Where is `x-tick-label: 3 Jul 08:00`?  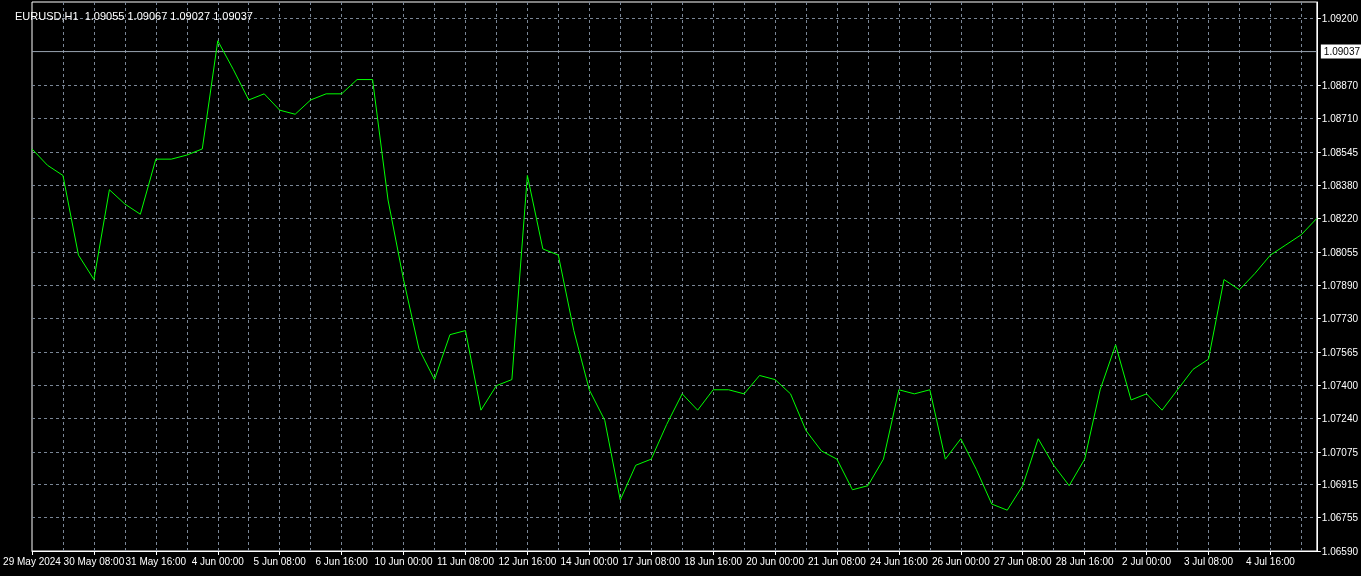
x-tick-label: 3 Jul 08:00 is located at coordinates (1209, 561).